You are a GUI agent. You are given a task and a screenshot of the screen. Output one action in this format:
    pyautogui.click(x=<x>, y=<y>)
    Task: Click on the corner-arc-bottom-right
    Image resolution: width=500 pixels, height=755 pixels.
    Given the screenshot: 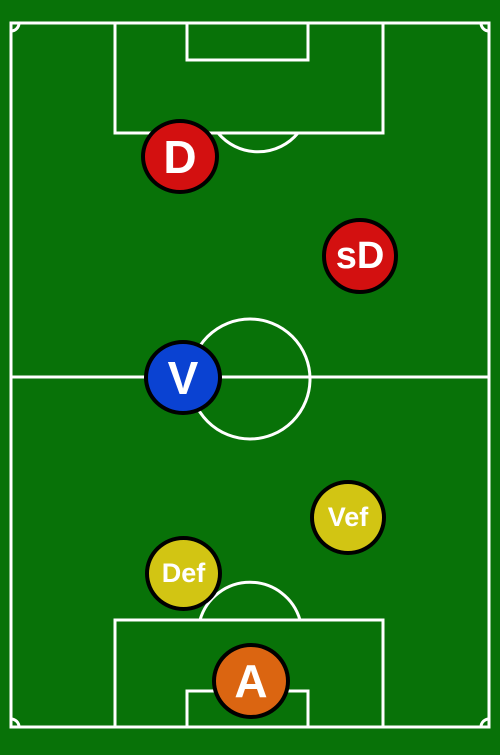 What is the action you would take?
    pyautogui.click(x=484, y=722)
    